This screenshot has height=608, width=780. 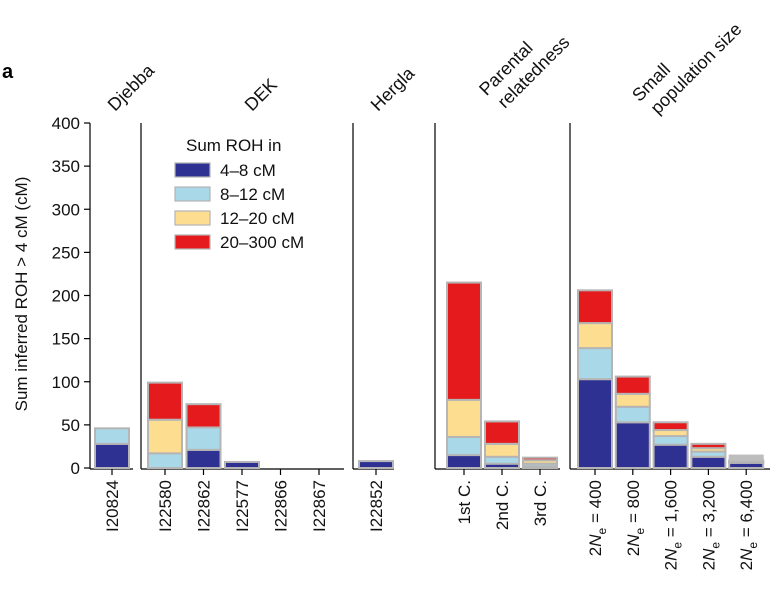 I want to click on bar-i20824, so click(x=112, y=448).